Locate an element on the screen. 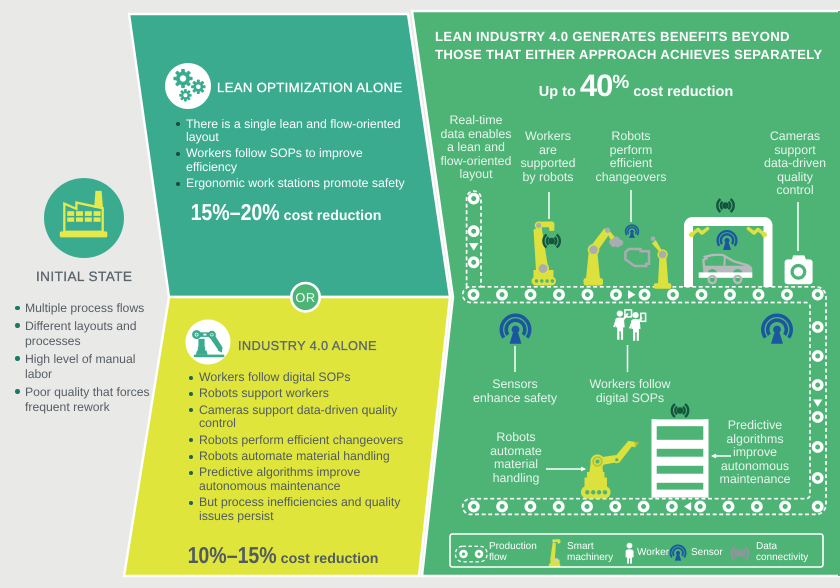 The image size is (840, 588). svg-text: OR is located at coordinates (305, 297).